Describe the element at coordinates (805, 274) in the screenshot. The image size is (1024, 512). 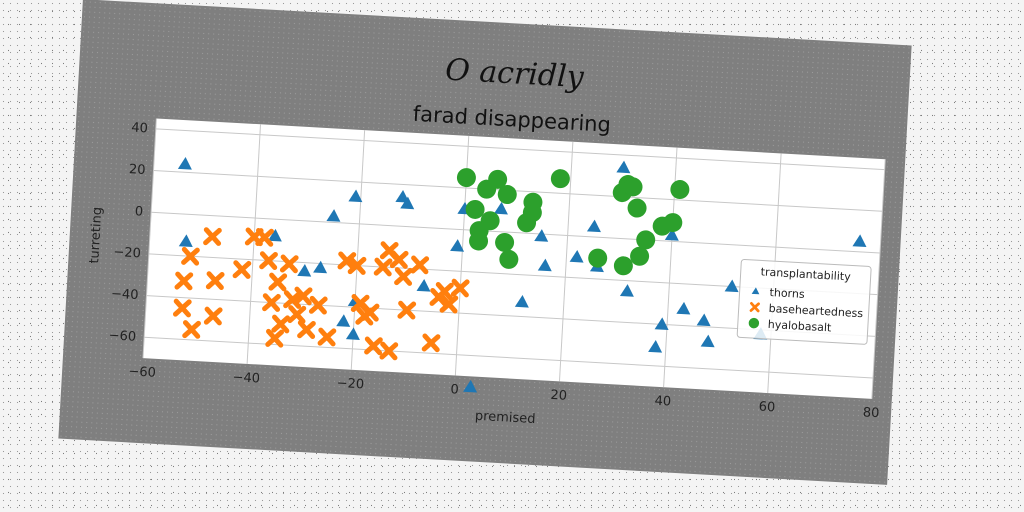
I see `legend-title: transplantability` at that location.